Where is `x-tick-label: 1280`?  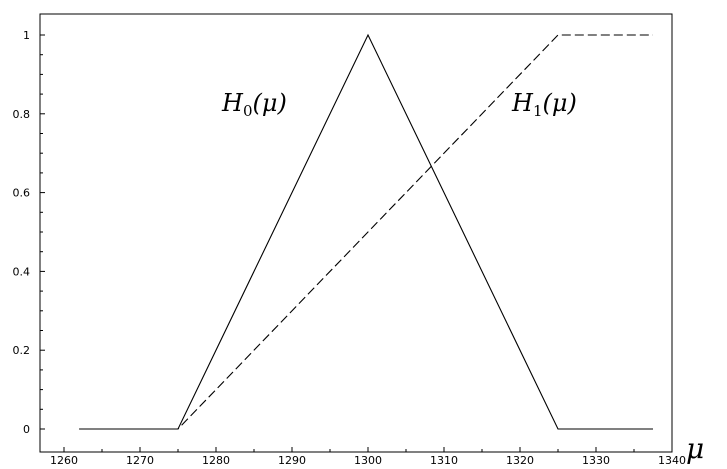 x-tick-label: 1280 is located at coordinates (216, 460).